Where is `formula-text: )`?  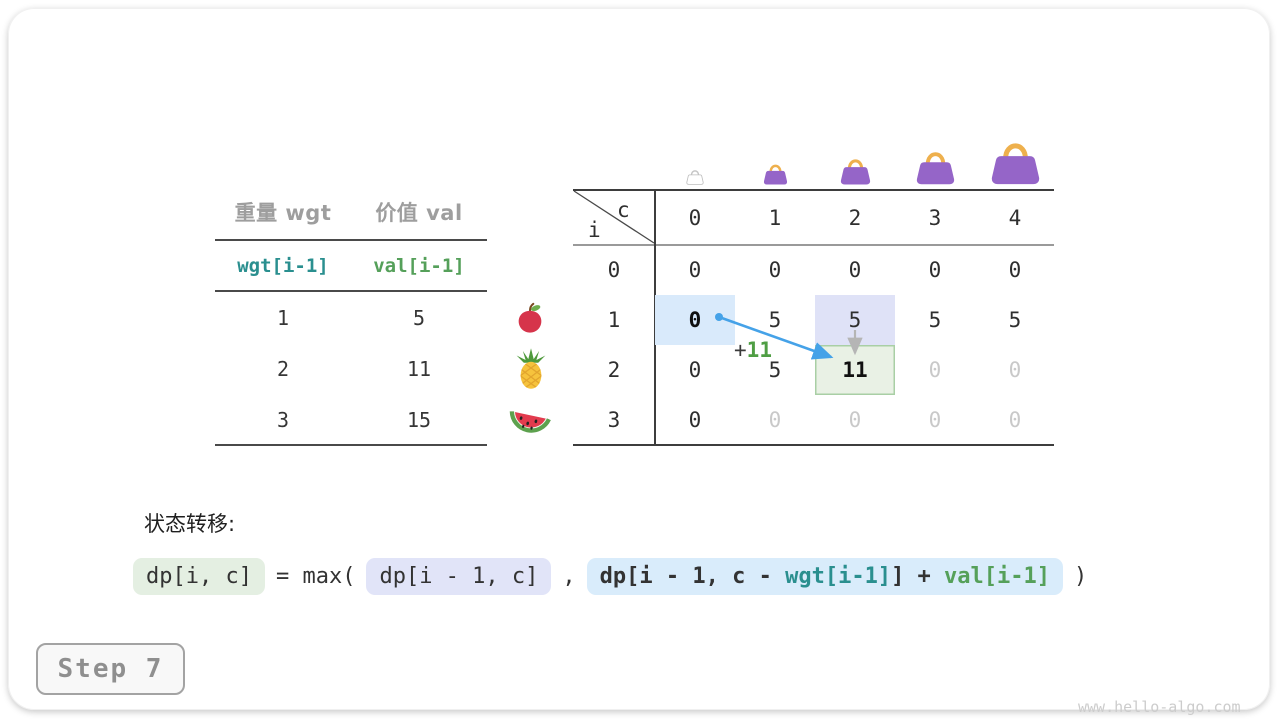 formula-text: ) is located at coordinates (1080, 576).